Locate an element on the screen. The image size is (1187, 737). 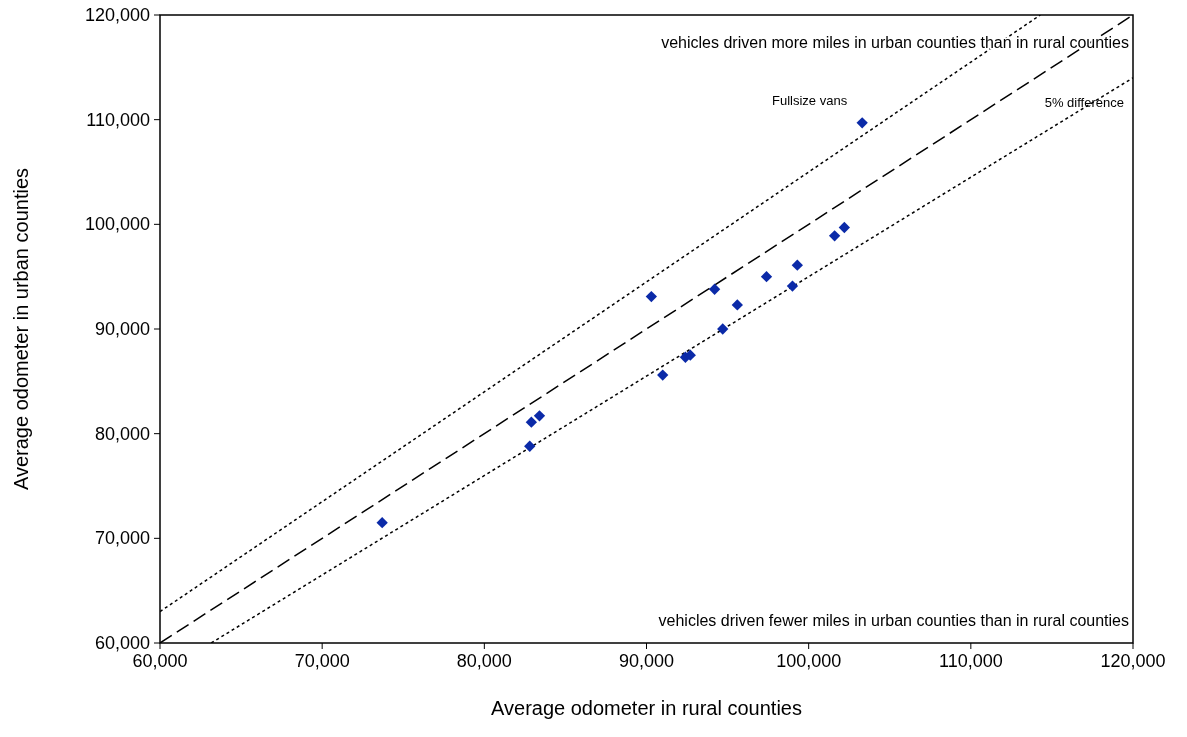
annotation: vehicles driven fewer miles in urban counties than in rural counties is located at coordinates (893, 620).